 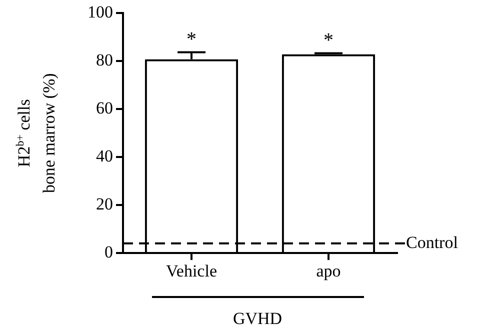 What do you see at coordinates (257, 318) in the screenshot?
I see `x-axis-title: GVHD` at bounding box center [257, 318].